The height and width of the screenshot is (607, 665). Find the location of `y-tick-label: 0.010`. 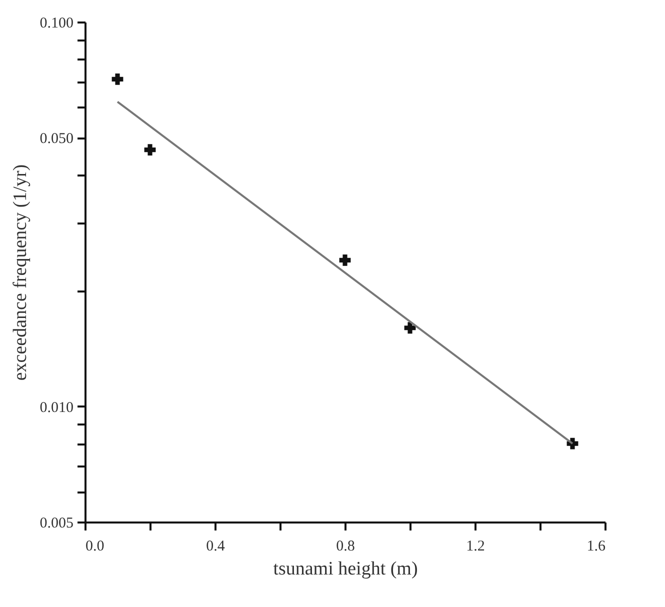

y-tick-label: 0.010 is located at coordinates (57, 408).